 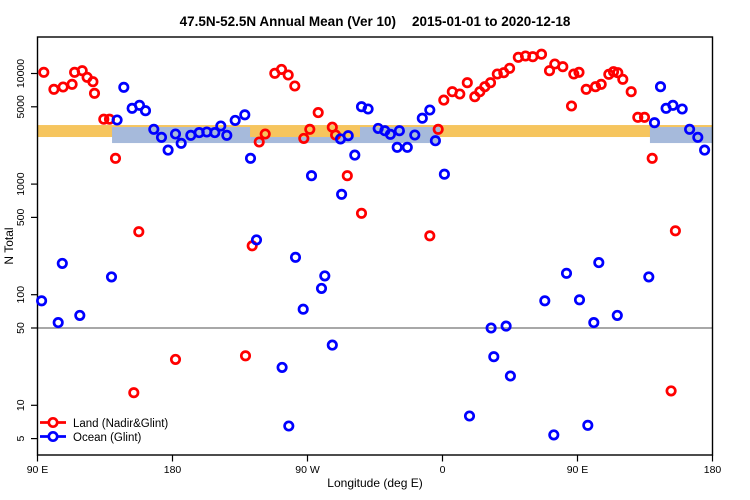 I want to click on y-axis-tick-label: 10, so click(x=21, y=405).